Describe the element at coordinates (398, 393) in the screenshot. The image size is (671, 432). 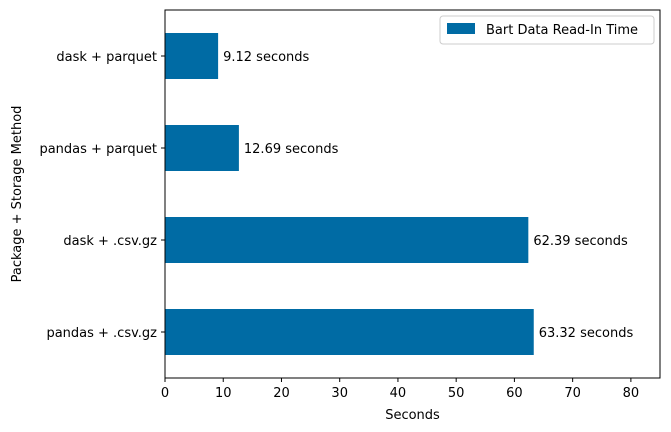
I see `x-tick-label-4: 40` at that location.